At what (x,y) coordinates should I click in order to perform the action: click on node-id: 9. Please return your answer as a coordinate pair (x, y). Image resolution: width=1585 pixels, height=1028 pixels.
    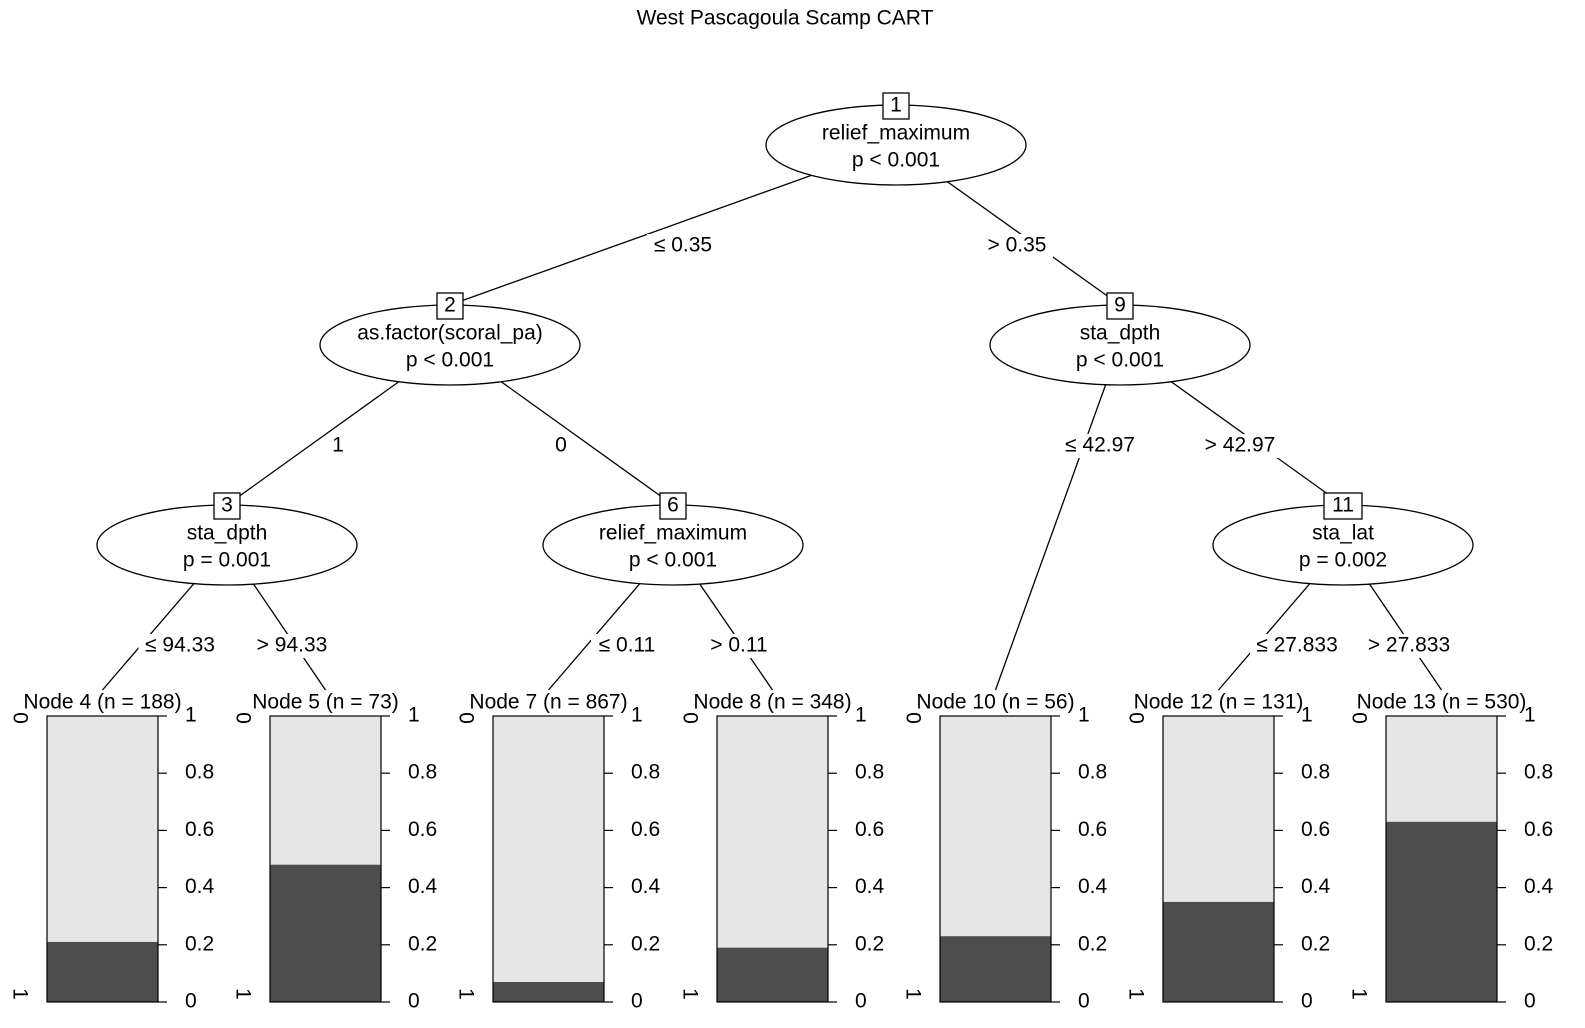
    Looking at the image, I should click on (1120, 305).